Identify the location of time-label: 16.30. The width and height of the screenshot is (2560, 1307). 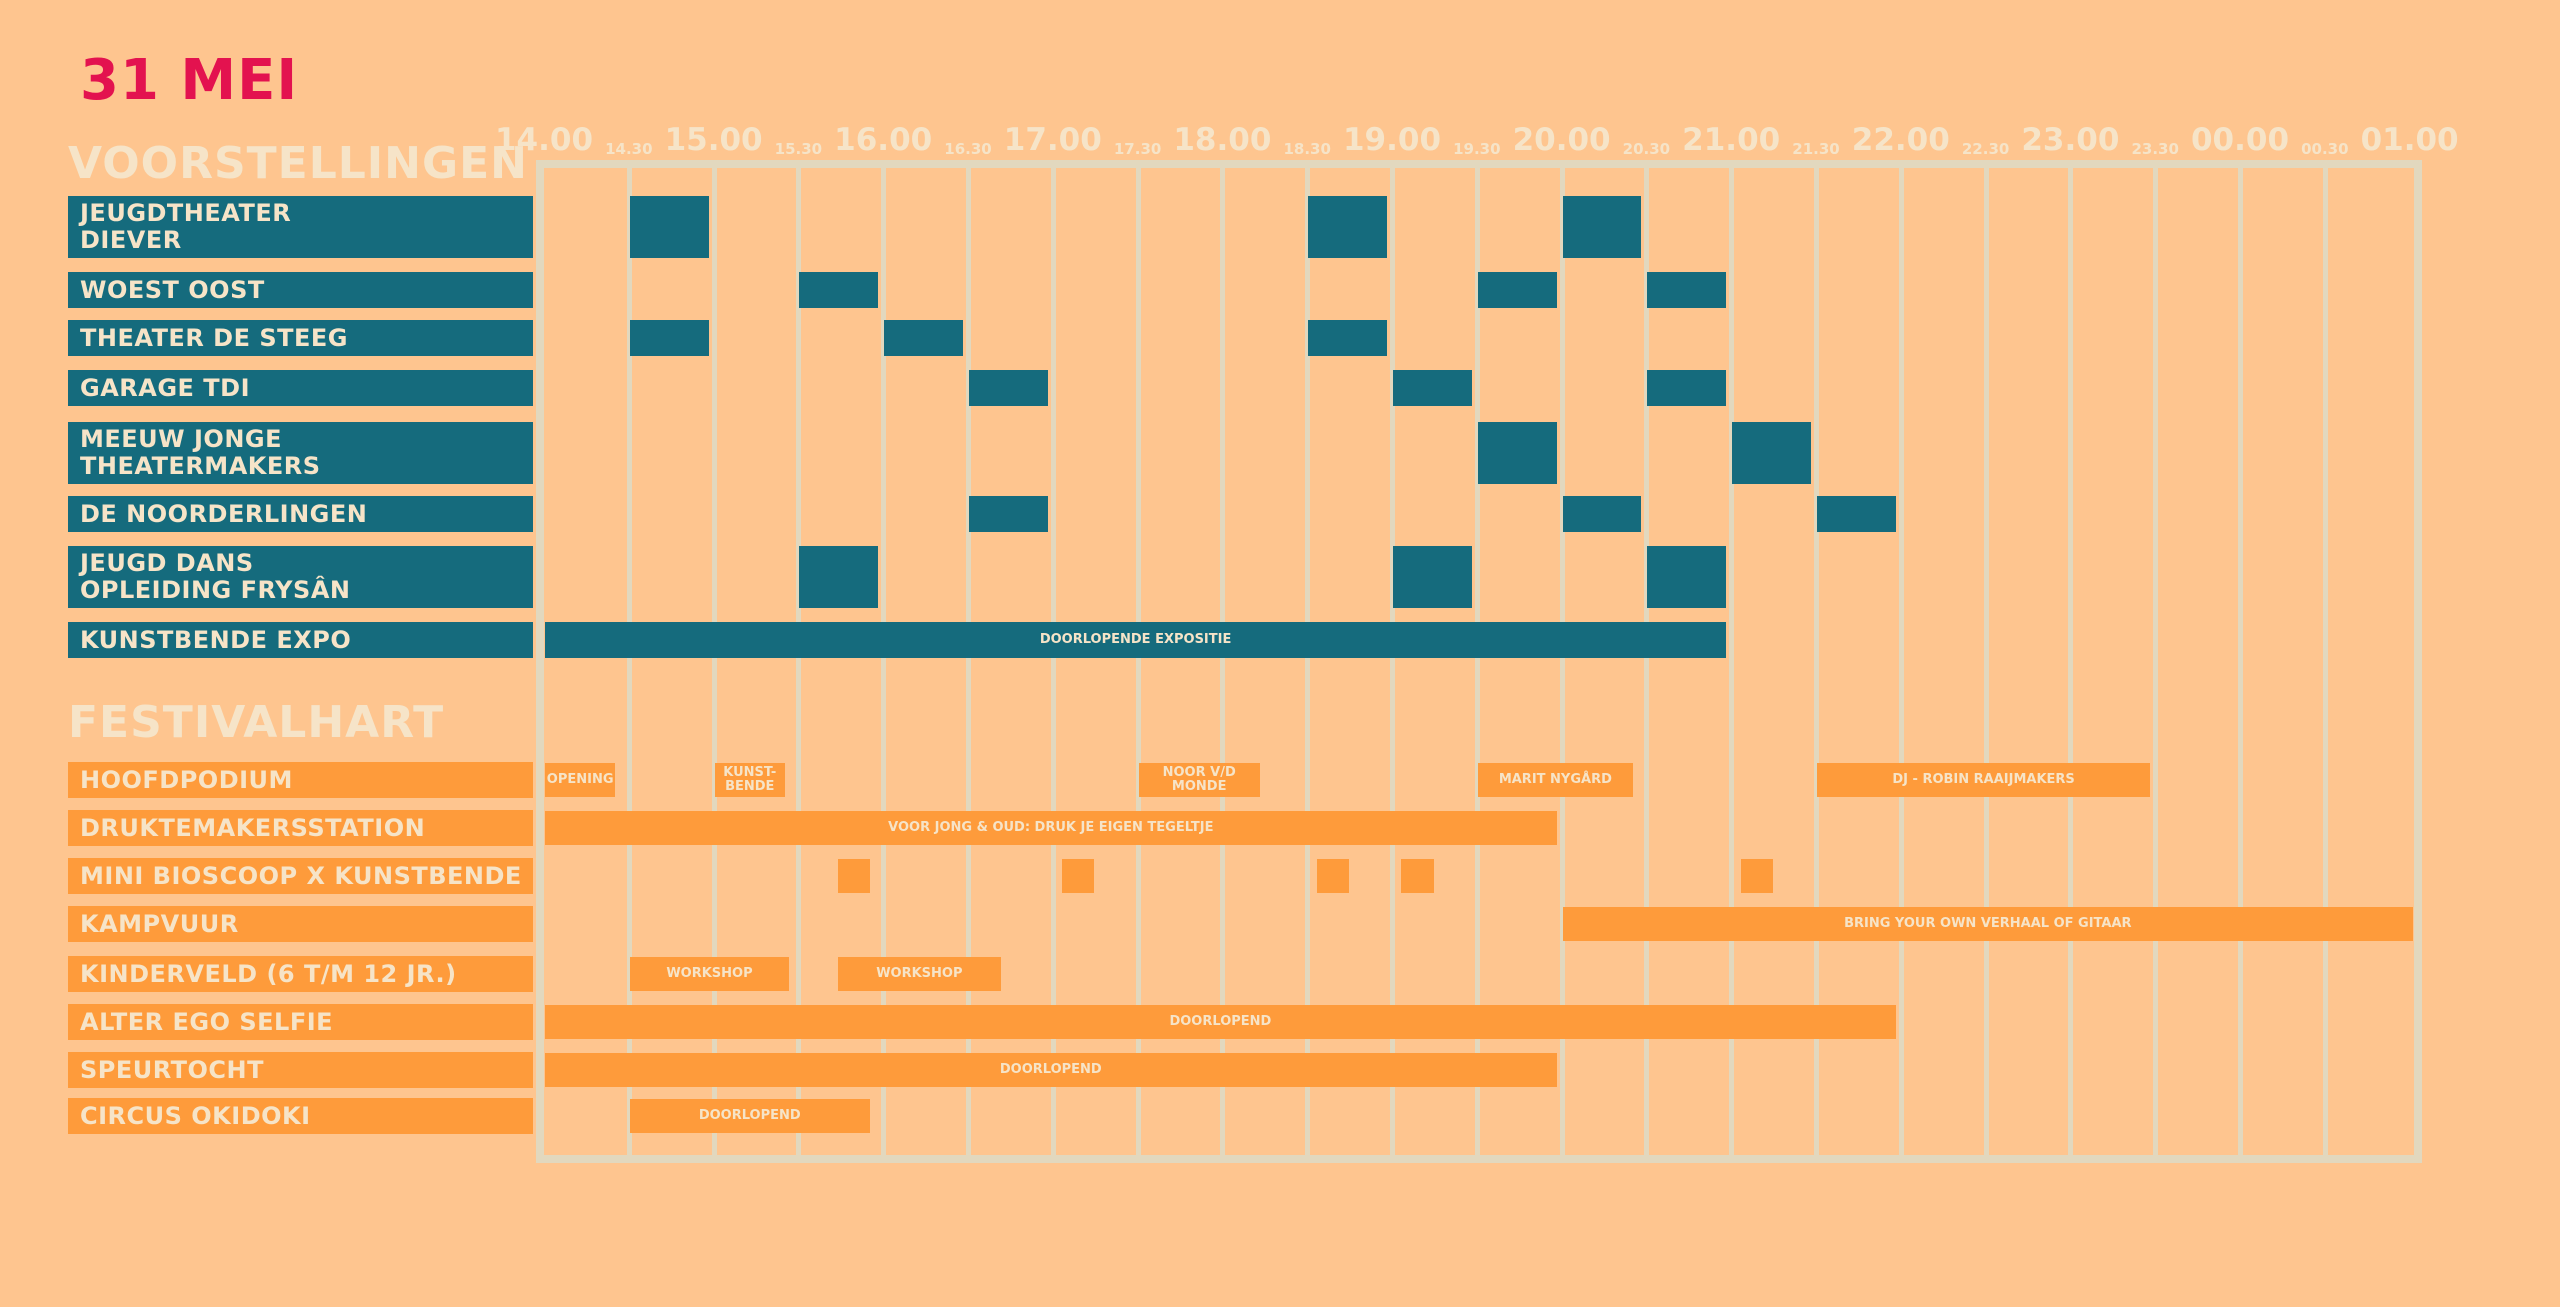
(968, 149).